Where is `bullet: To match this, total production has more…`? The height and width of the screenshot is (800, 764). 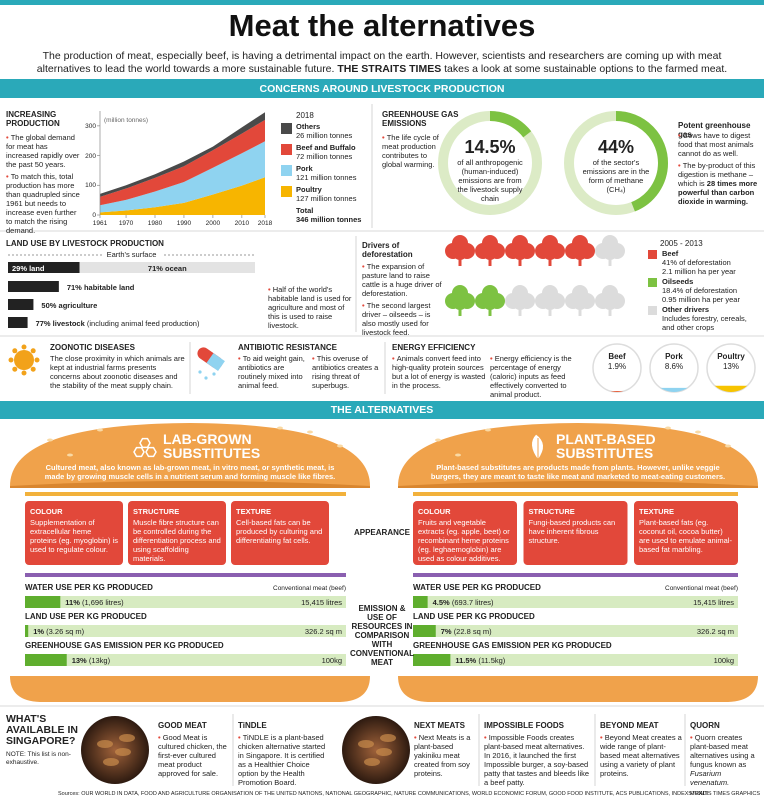 bullet: To match this, total production has more… is located at coordinates (43, 203).